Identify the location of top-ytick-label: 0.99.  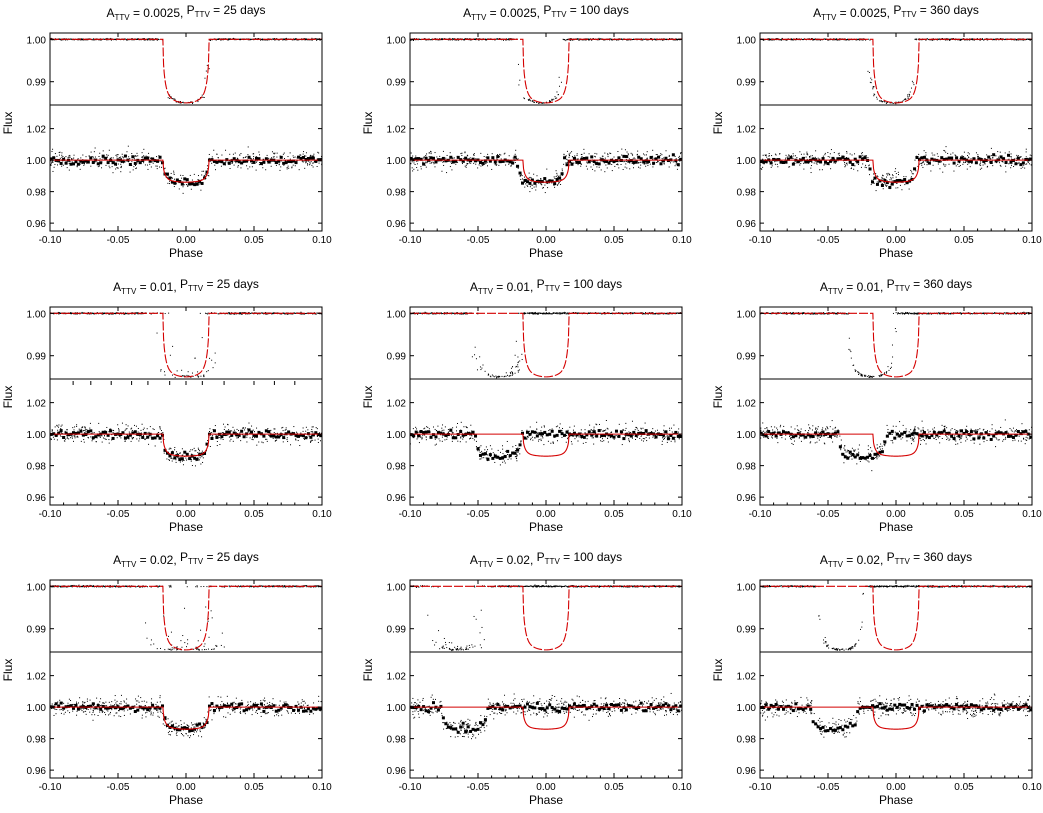
(747, 83).